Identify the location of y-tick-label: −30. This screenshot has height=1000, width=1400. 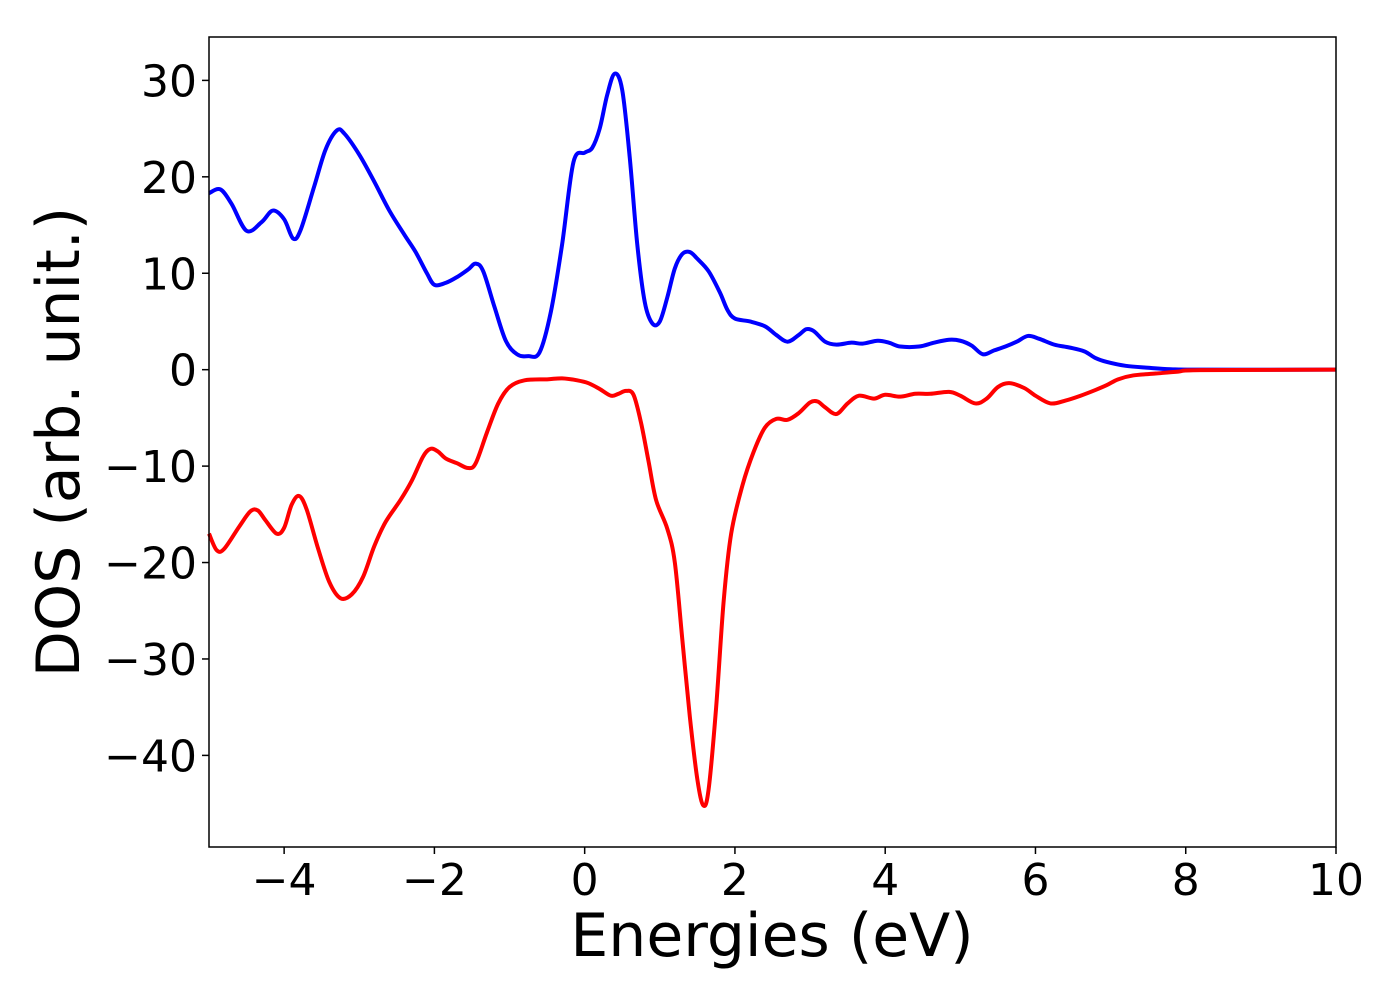
(150, 660).